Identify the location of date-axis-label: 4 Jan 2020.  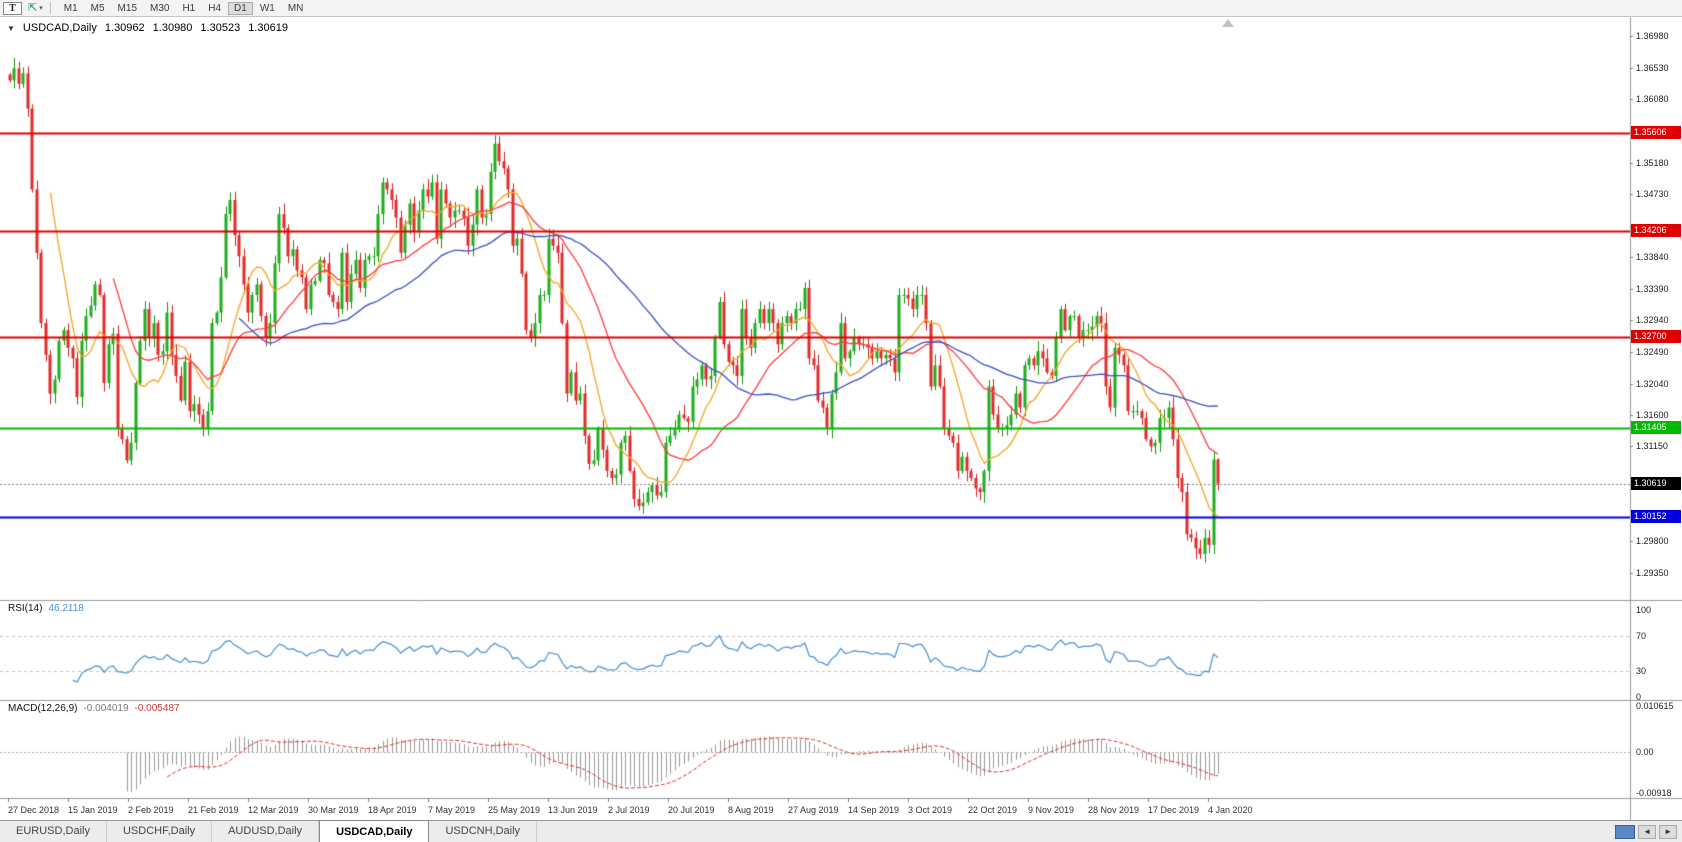
(1230, 810).